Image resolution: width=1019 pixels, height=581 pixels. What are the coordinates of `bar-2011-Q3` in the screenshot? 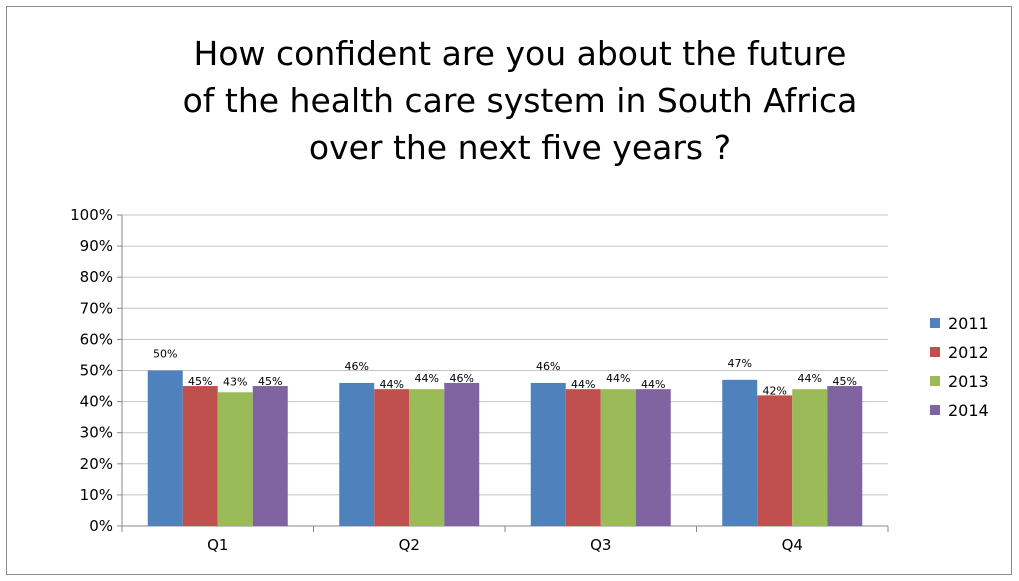 It's located at (548, 454).